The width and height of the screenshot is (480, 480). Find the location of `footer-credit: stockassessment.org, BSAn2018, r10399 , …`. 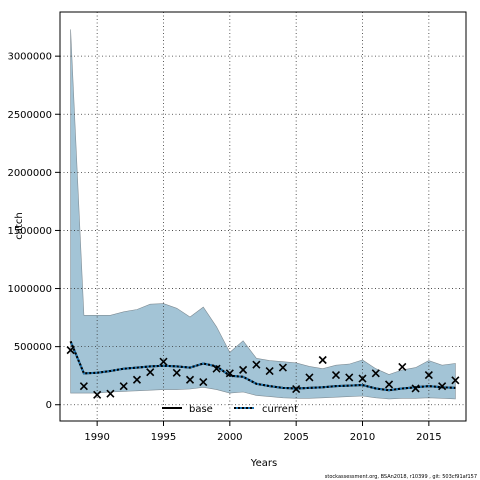

footer-credit: stockassessment.org, BSAn2018, r10399 , … is located at coordinates (401, 477).